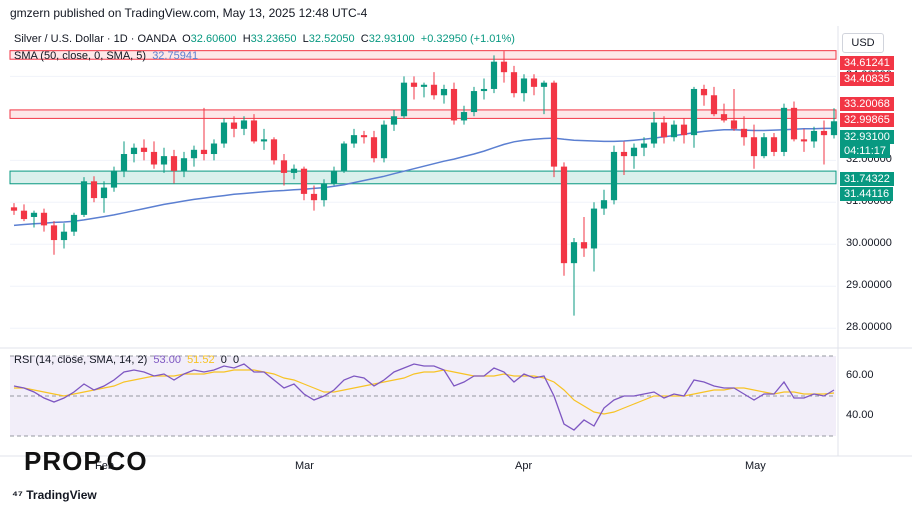 This screenshot has height=518, width=912. Describe the element at coordinates (364, 39) in the screenshot. I see `close-label: C` at that location.